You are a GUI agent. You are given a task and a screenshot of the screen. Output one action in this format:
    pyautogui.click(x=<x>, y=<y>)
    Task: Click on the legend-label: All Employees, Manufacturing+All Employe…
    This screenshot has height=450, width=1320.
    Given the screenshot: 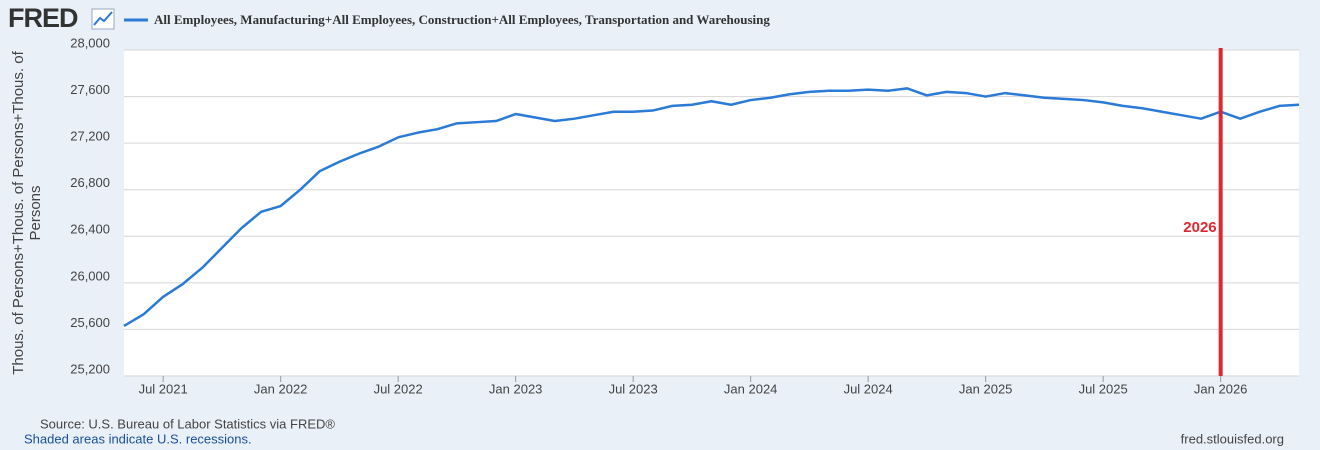 What is the action you would take?
    pyautogui.click(x=462, y=19)
    